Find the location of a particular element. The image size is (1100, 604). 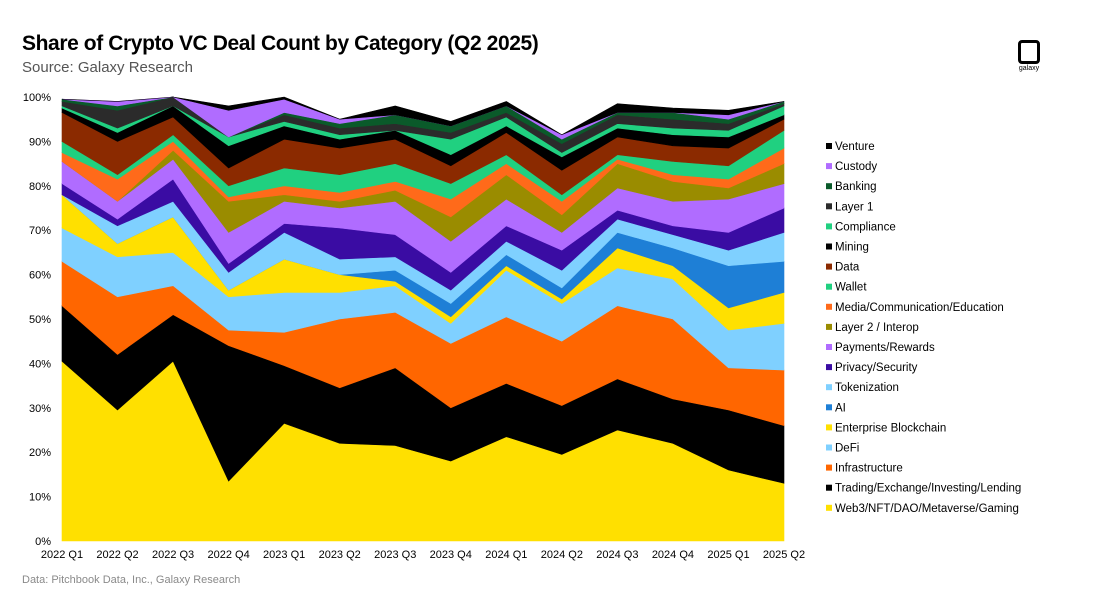

legend-swatch-layer-2-interop is located at coordinates (829, 326).